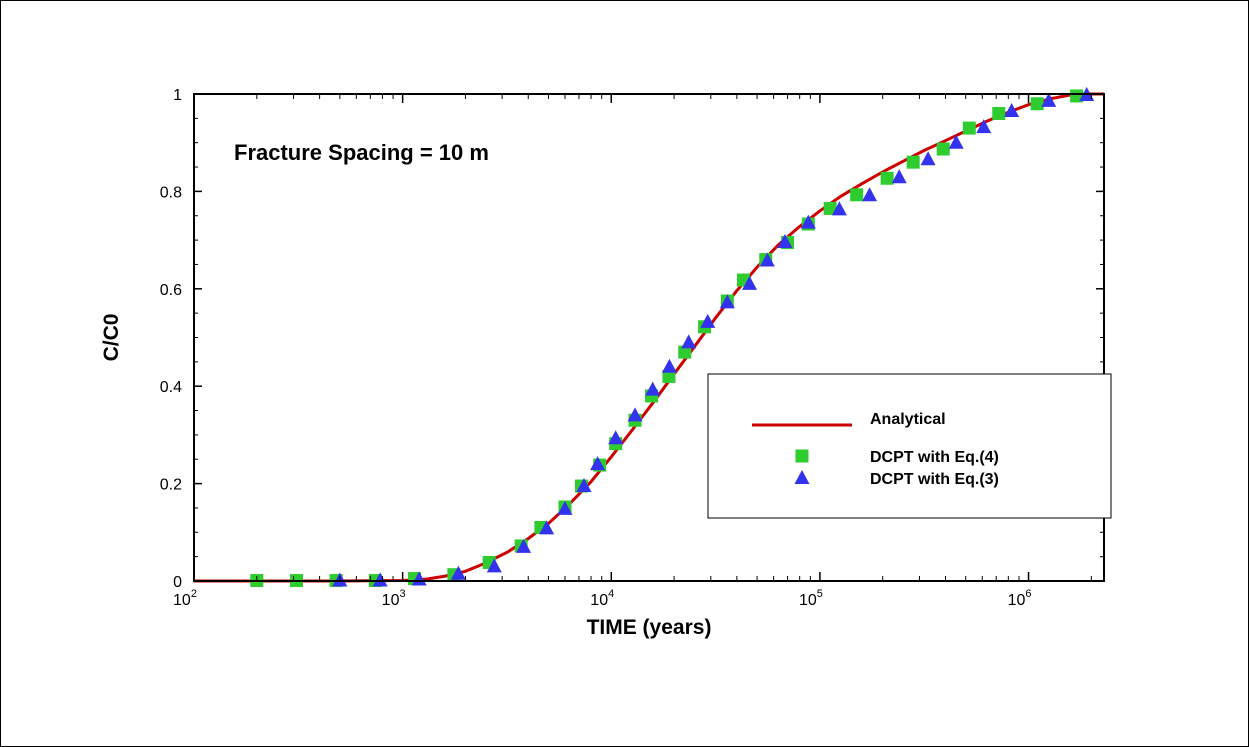 This screenshot has height=747, width=1249. I want to click on y-tick-label: 0.4, so click(171, 387).